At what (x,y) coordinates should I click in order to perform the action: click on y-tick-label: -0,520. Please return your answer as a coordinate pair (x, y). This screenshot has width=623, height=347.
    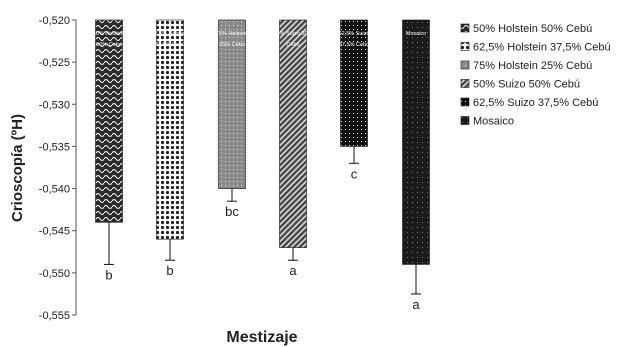
    Looking at the image, I should click on (54, 21).